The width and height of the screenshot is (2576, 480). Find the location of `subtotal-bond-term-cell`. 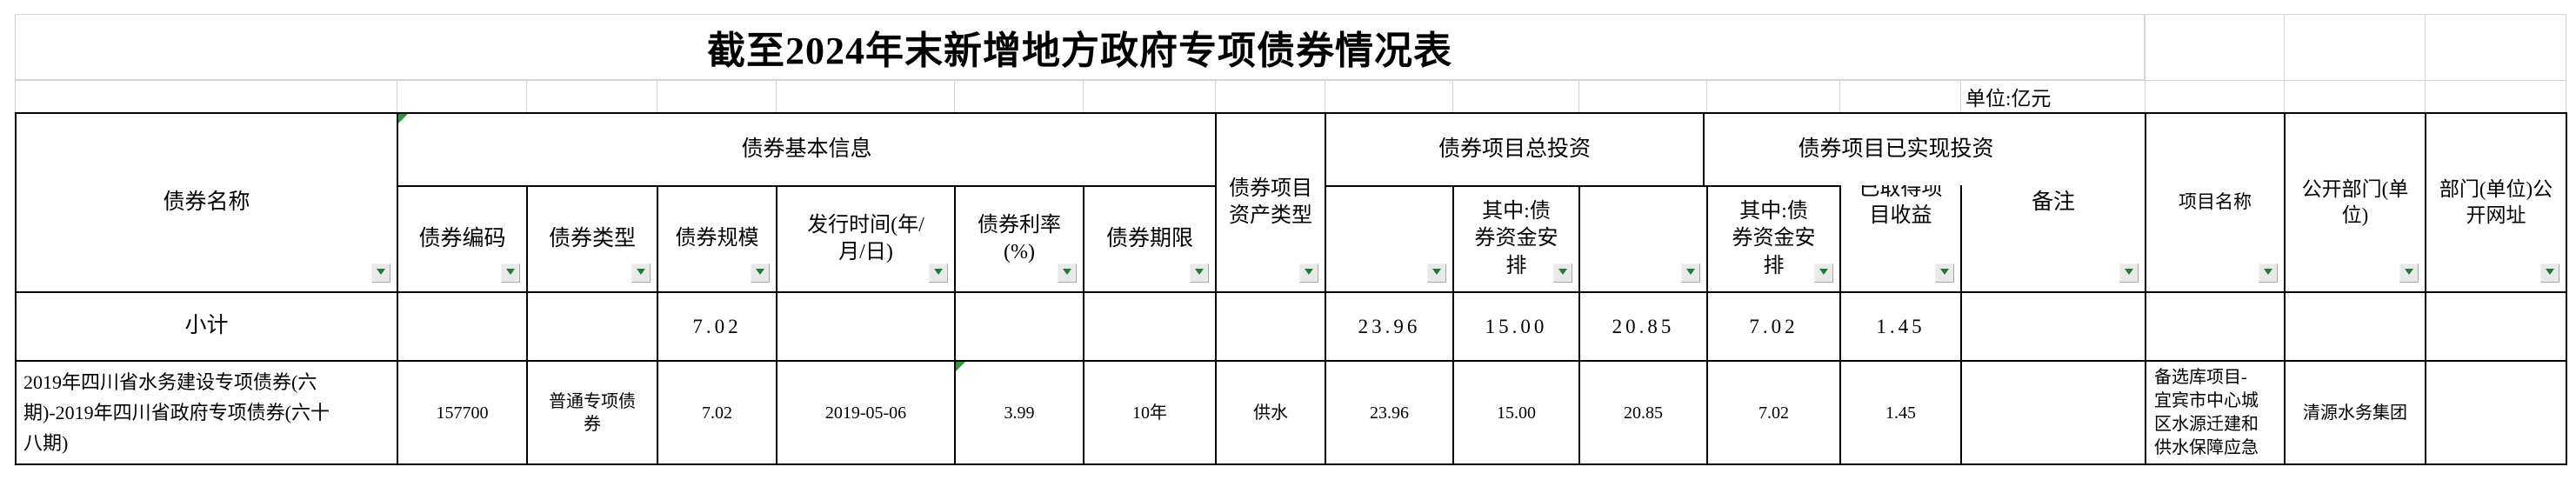

subtotal-bond-term-cell is located at coordinates (1149, 326).